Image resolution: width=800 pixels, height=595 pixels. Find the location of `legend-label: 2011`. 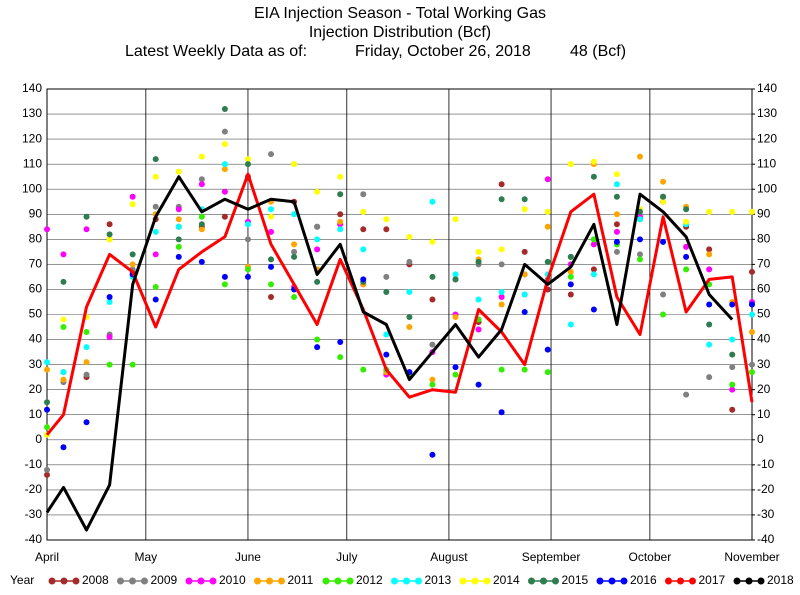

legend-label: 2011 is located at coordinates (301, 580).